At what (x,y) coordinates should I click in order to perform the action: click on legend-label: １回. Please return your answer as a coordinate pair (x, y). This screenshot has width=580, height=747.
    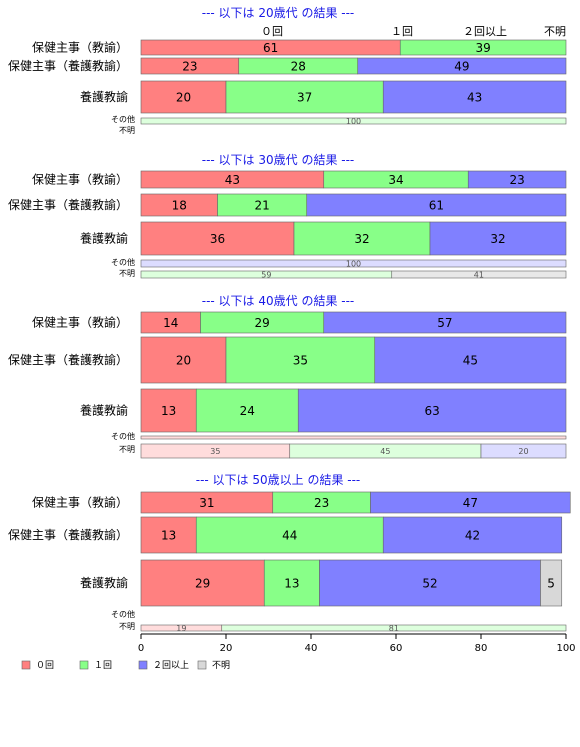
    Looking at the image, I should click on (103, 665).